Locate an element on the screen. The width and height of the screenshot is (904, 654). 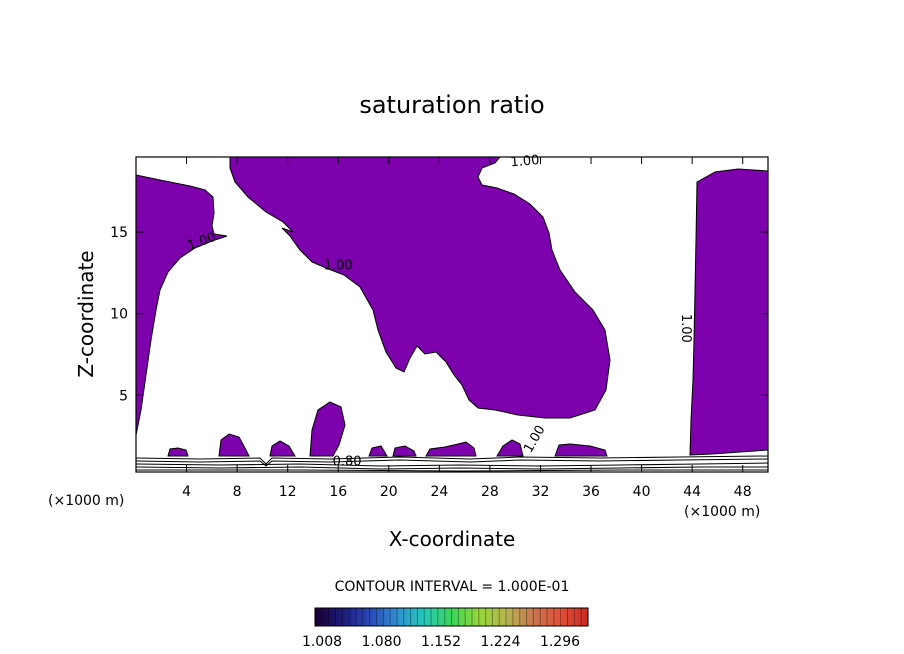
x-axis-label: X-coordinate is located at coordinates (452, 539).